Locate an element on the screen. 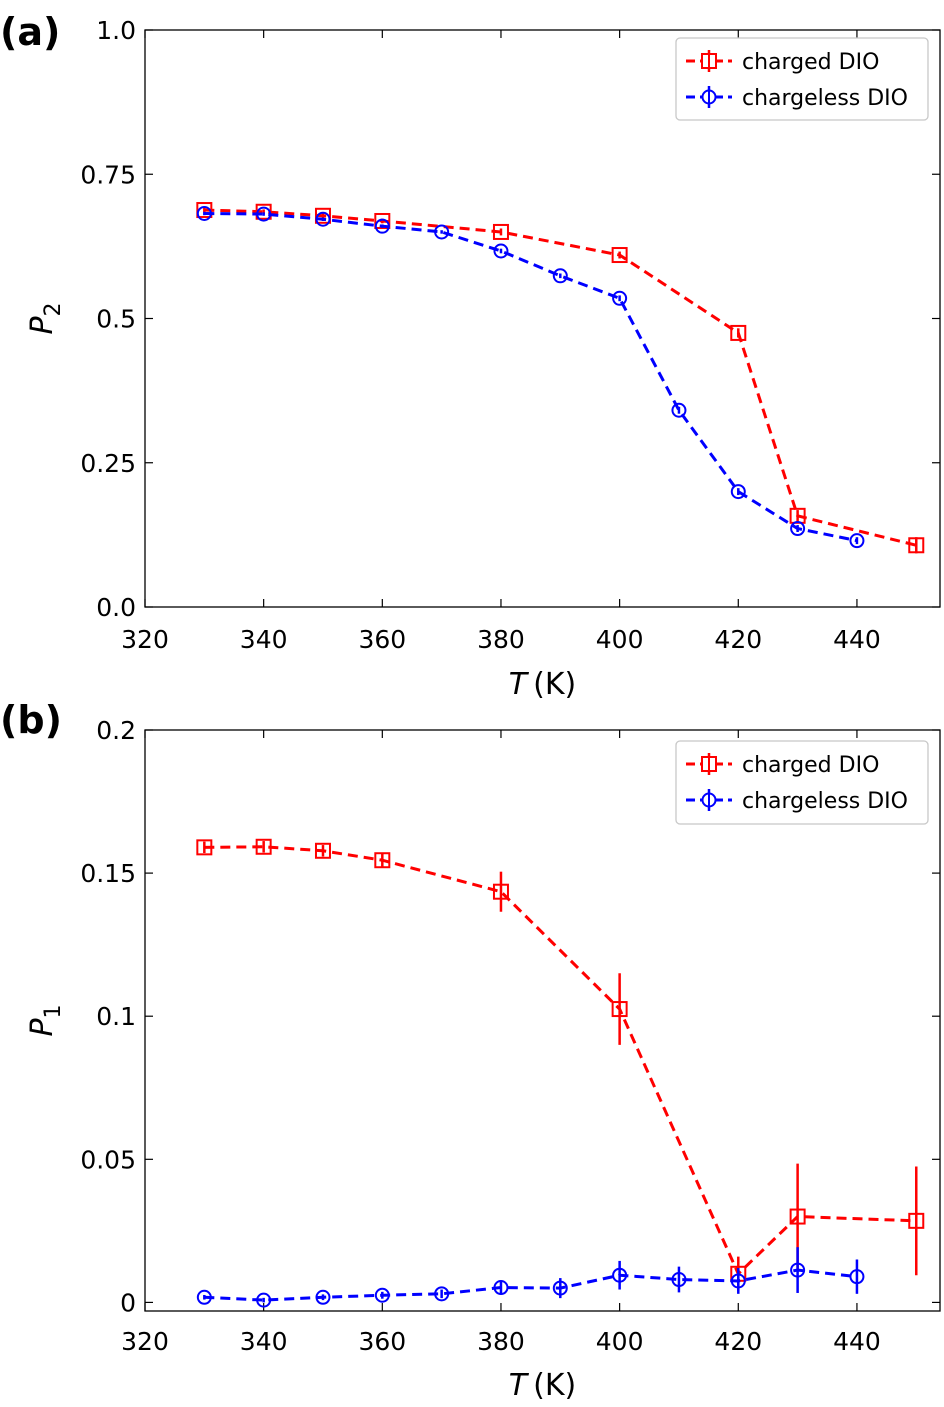  y-tick-label: 0.2 is located at coordinates (116, 730).